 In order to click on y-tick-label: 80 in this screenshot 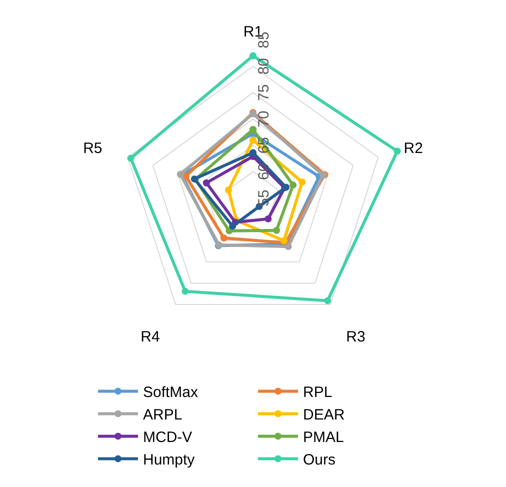, I will do `click(264, 66)`.